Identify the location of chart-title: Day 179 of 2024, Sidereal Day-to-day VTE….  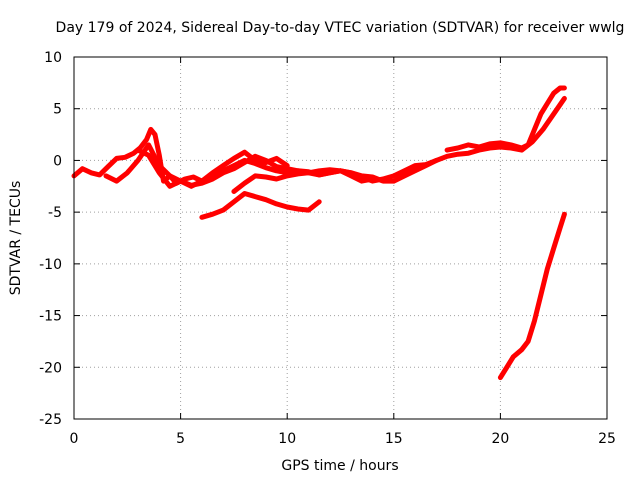
(340, 28).